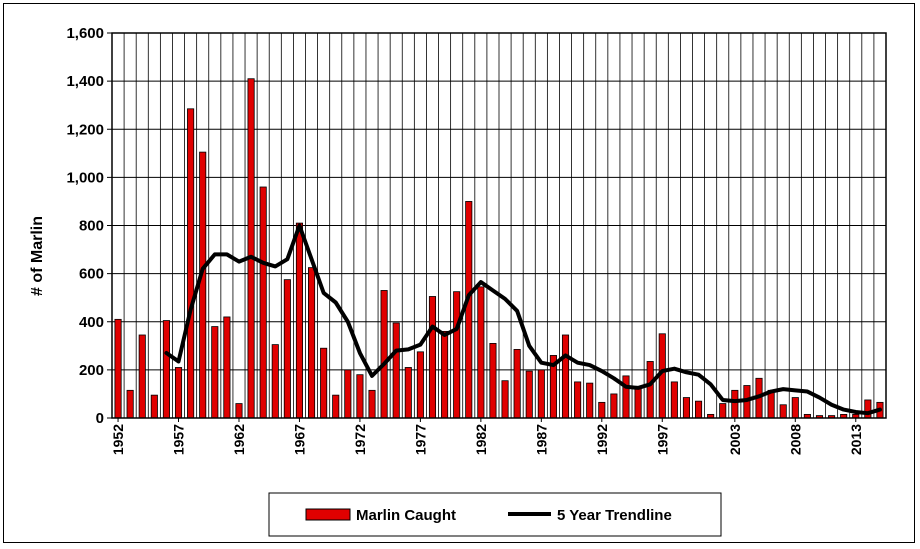  I want to click on y-tick-label: 800, so click(91, 226).